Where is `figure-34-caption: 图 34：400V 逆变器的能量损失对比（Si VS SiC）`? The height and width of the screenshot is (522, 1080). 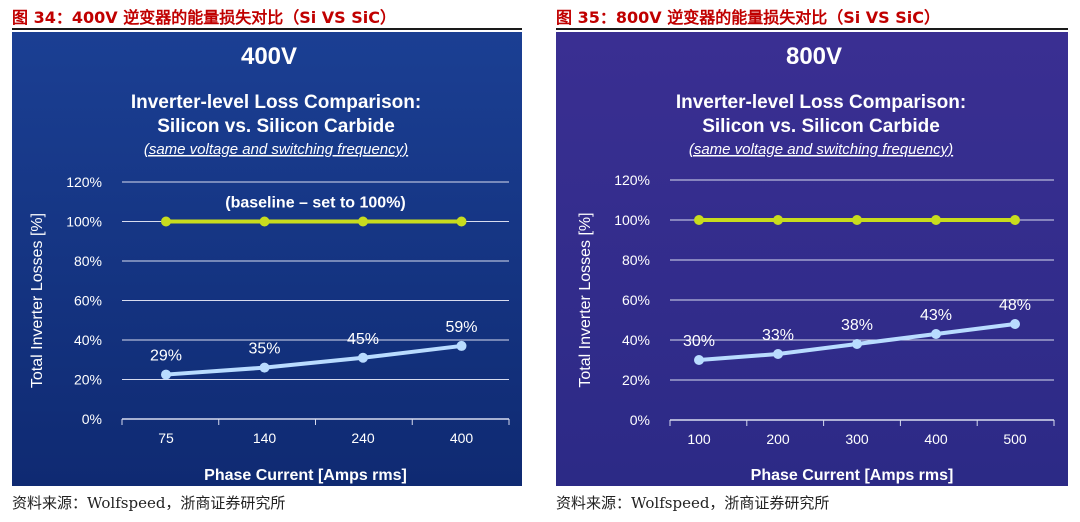 figure-34-caption: 图 34：400V 逆变器的能量损失对比（Si VS SiC） is located at coordinates (204, 17).